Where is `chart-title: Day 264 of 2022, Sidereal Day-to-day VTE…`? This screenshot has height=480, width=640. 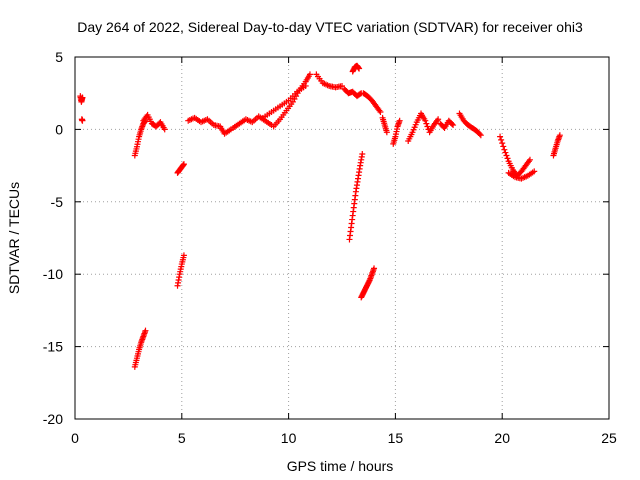
chart-title: Day 264 of 2022, Sidereal Day-to-day VTE… is located at coordinates (330, 27).